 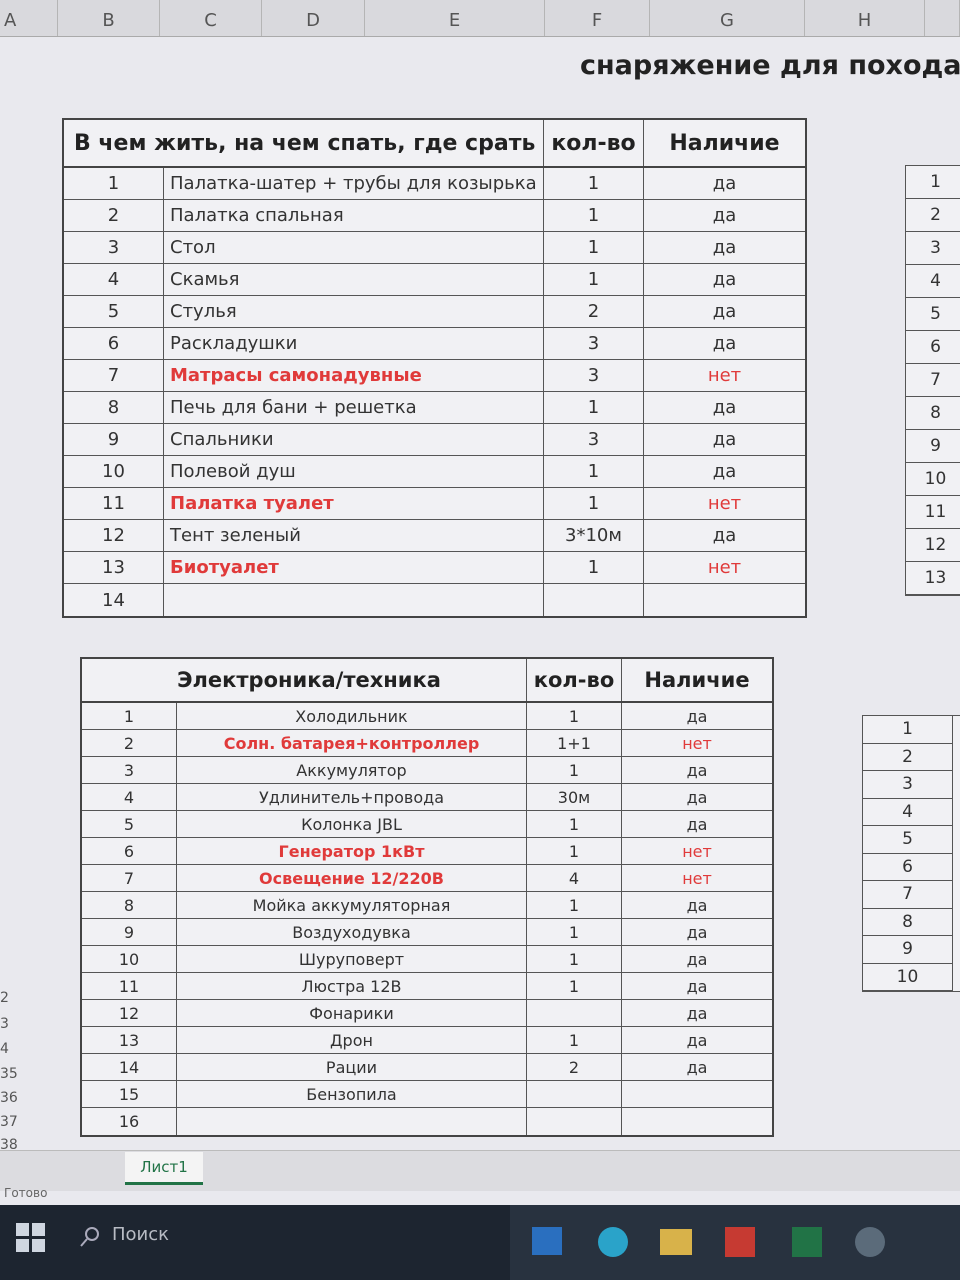 I want to click on app-icon, so click(x=870, y=1242).